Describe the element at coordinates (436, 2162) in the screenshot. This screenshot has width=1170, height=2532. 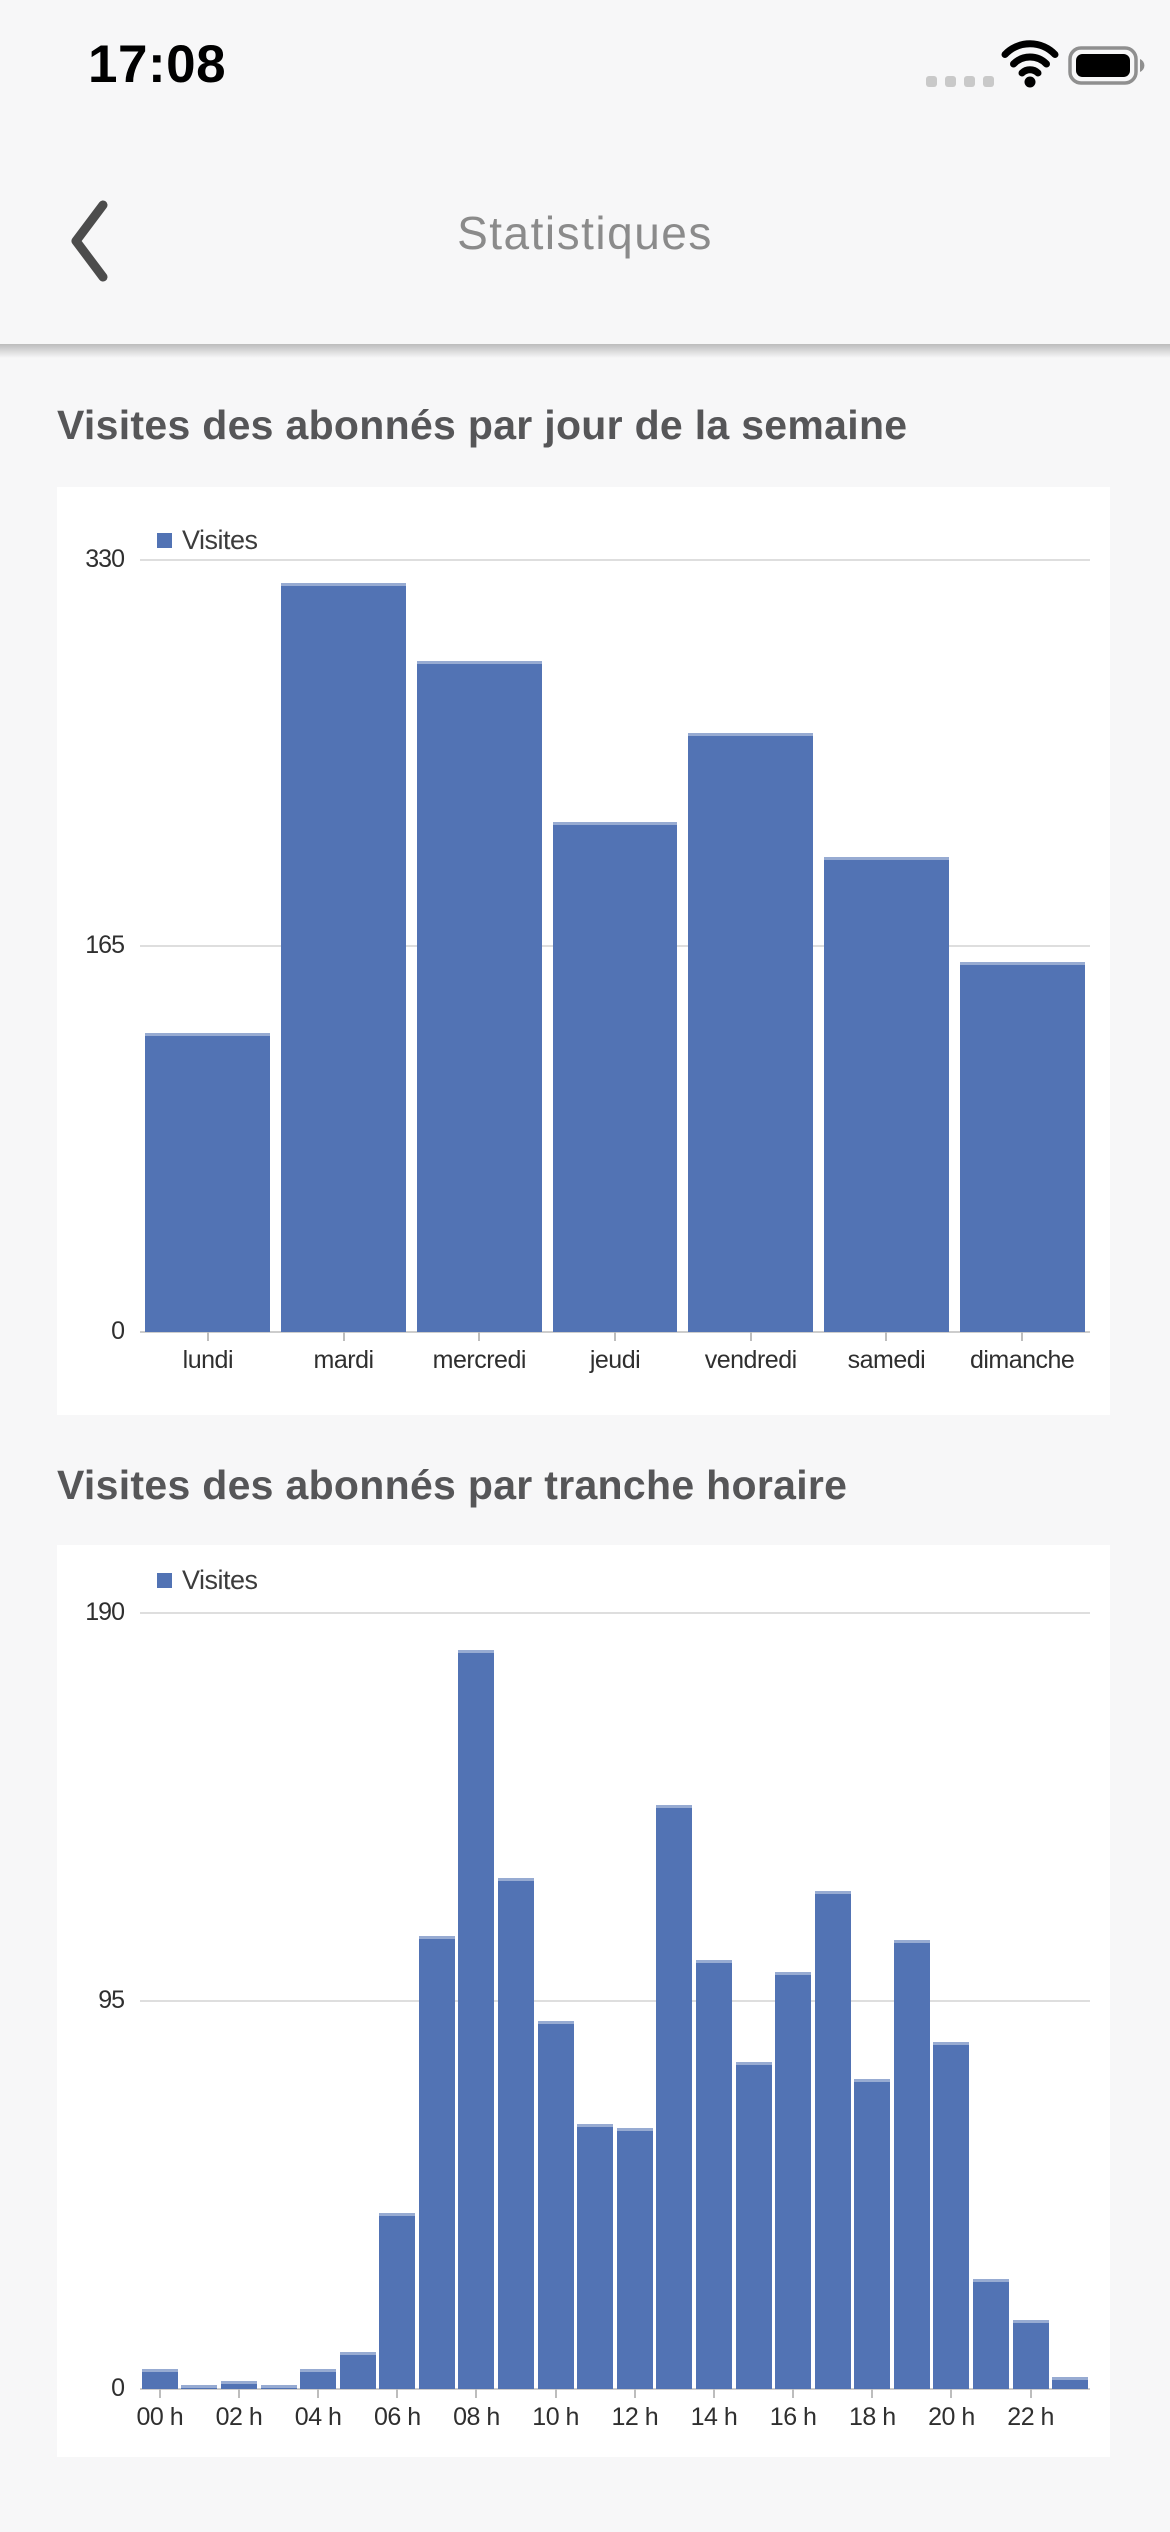
I see `bar-07h` at that location.